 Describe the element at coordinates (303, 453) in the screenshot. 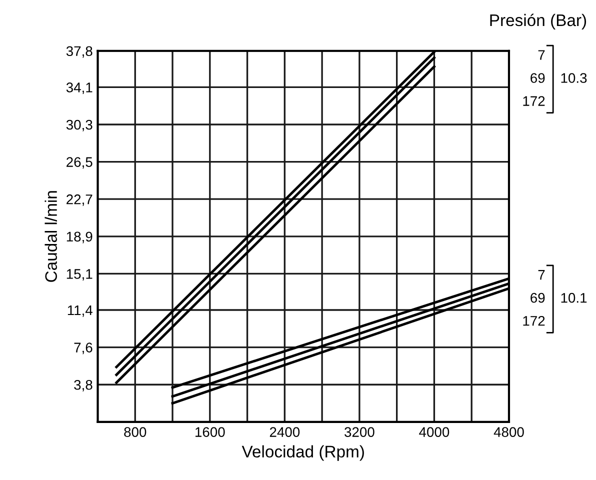

I see `x-axis-title: Velocidad (Rpm)` at that location.